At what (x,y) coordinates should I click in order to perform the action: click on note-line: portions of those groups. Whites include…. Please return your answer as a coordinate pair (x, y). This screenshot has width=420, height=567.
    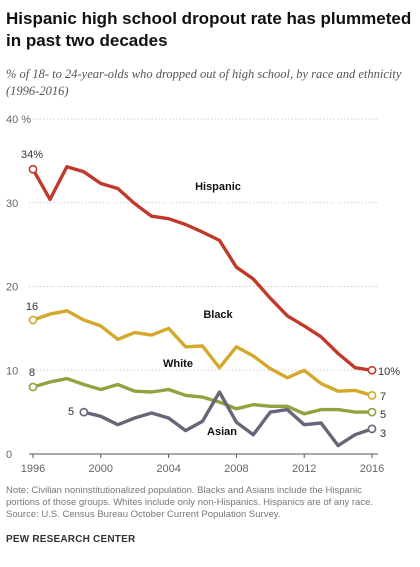
    Looking at the image, I should click on (189, 502).